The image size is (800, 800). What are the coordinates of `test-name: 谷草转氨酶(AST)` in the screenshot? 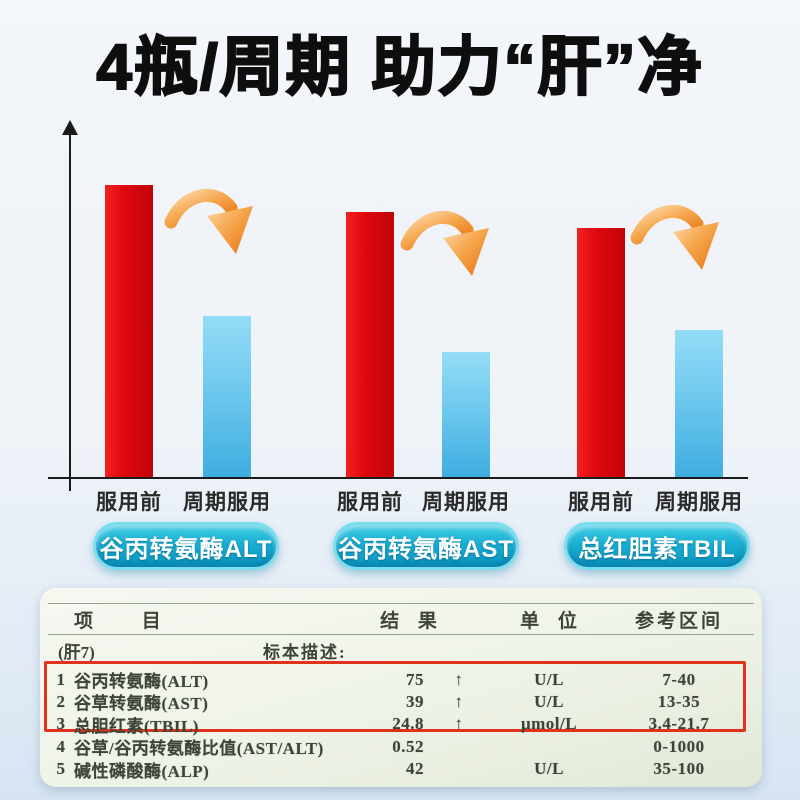 It's located at (141, 704).